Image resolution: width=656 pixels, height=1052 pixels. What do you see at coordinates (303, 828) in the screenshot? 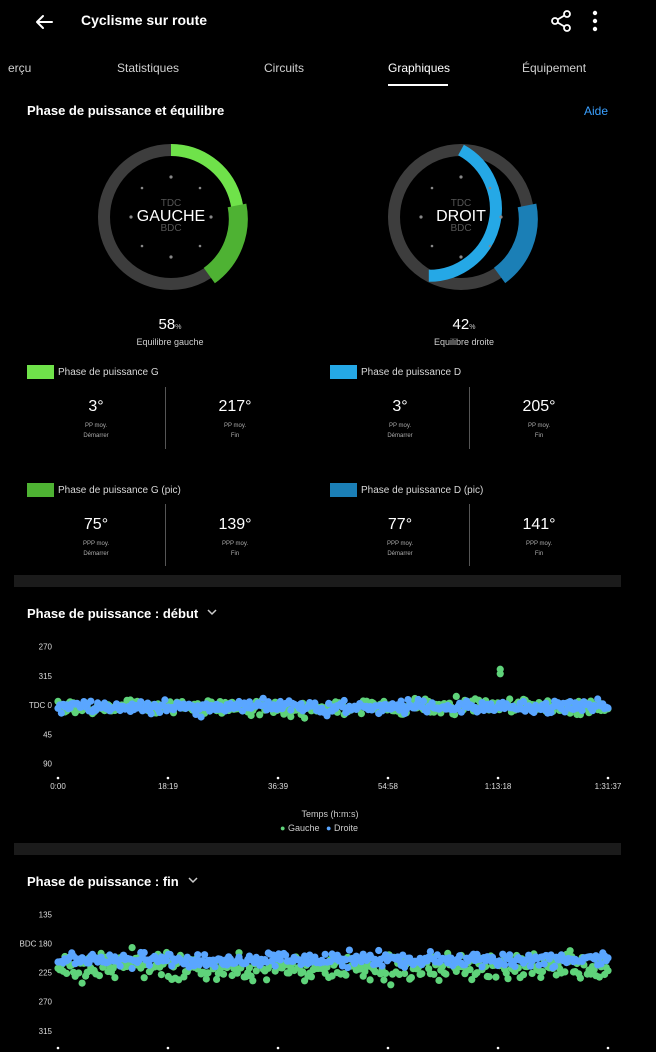
I see `legend-label-gauche: Gauche` at bounding box center [303, 828].